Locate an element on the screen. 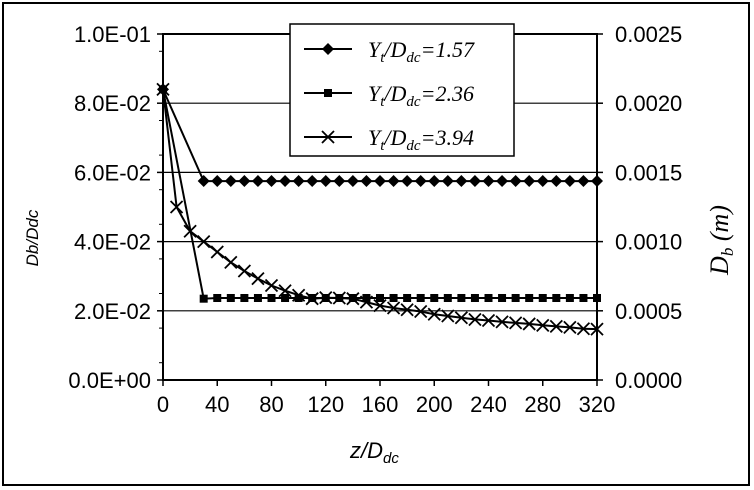 The width and height of the screenshot is (754, 490). x-tick-label: 200 is located at coordinates (434, 404).